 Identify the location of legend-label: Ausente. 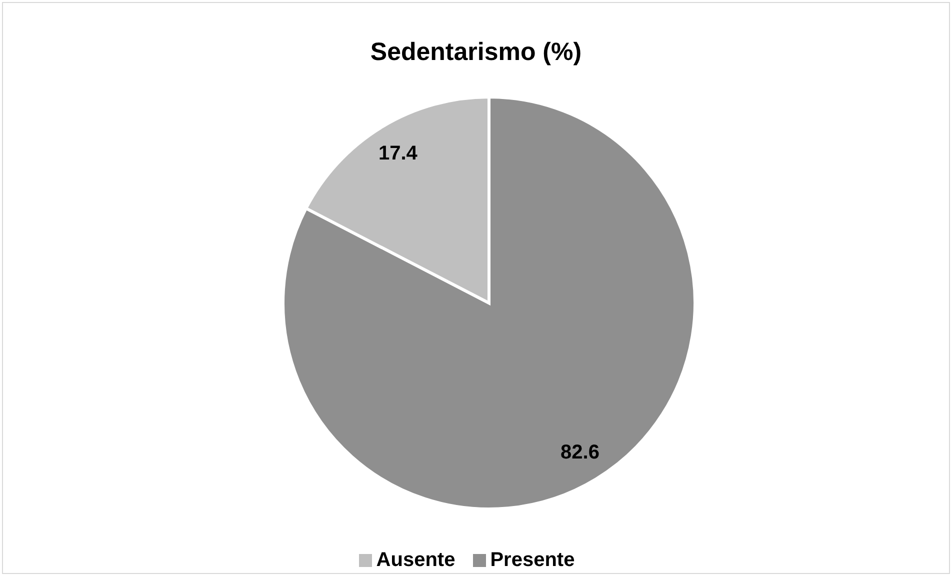
(416, 560).